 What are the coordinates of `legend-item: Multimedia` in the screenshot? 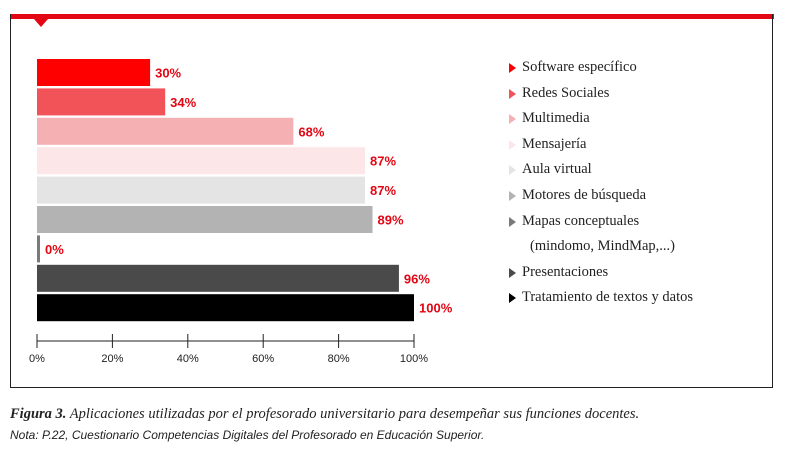 It's located at (638, 122).